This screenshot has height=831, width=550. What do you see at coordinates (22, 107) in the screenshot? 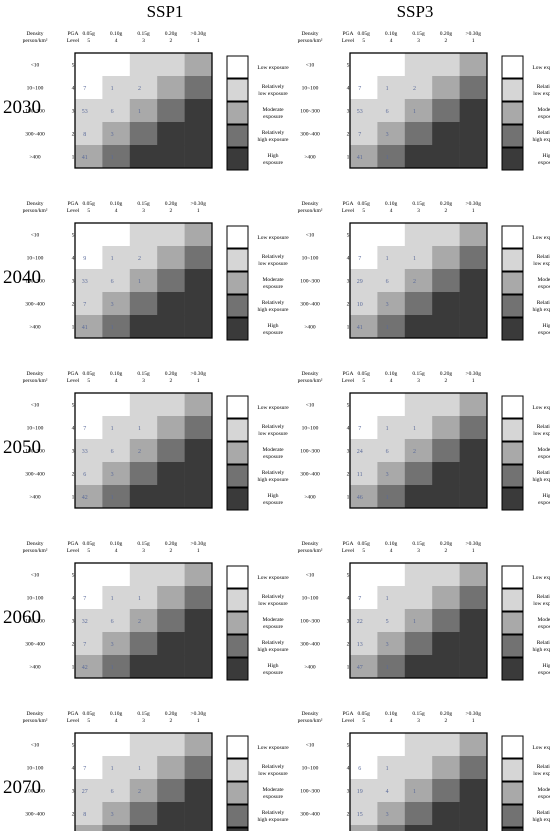
I see `year-label-2030: 2030` at bounding box center [22, 107].